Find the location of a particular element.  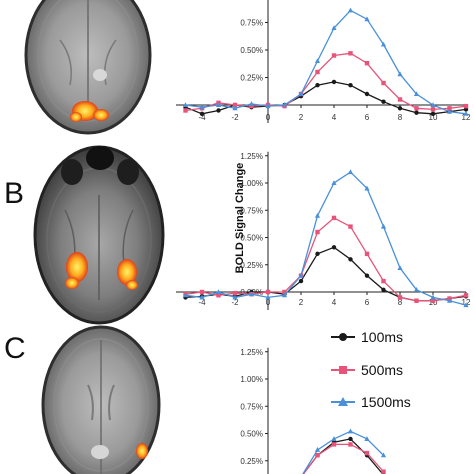

activation-blob-a is located at coordinates (89, 111).